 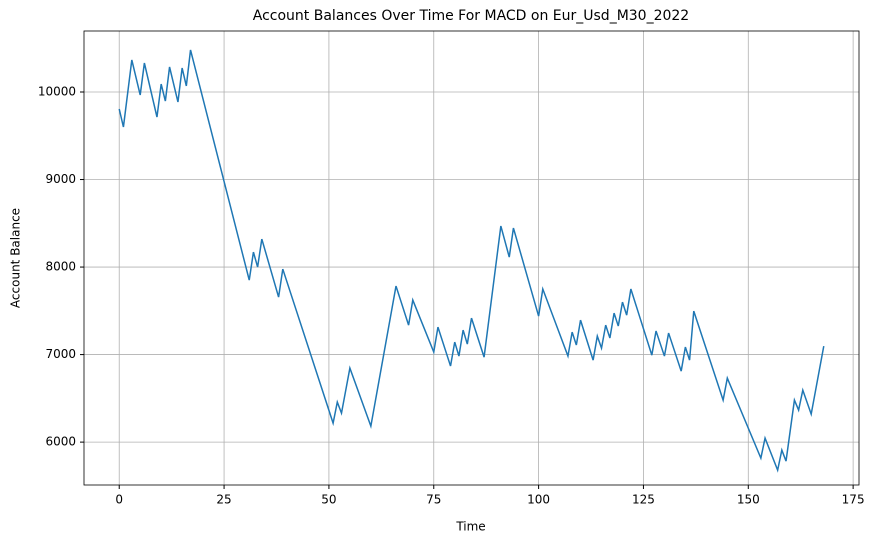 I want to click on x-axis-label: Time, so click(x=470, y=527).